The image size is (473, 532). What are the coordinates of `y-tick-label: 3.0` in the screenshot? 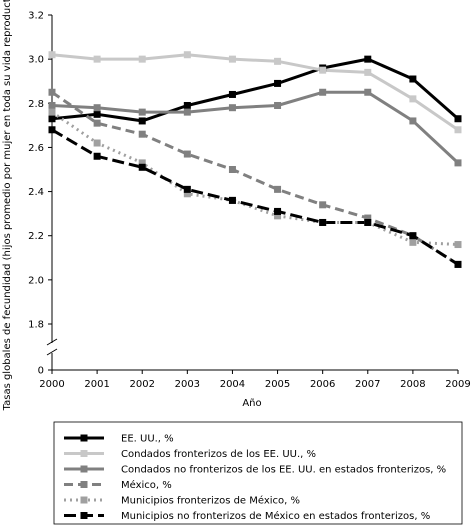 It's located at (36, 60).